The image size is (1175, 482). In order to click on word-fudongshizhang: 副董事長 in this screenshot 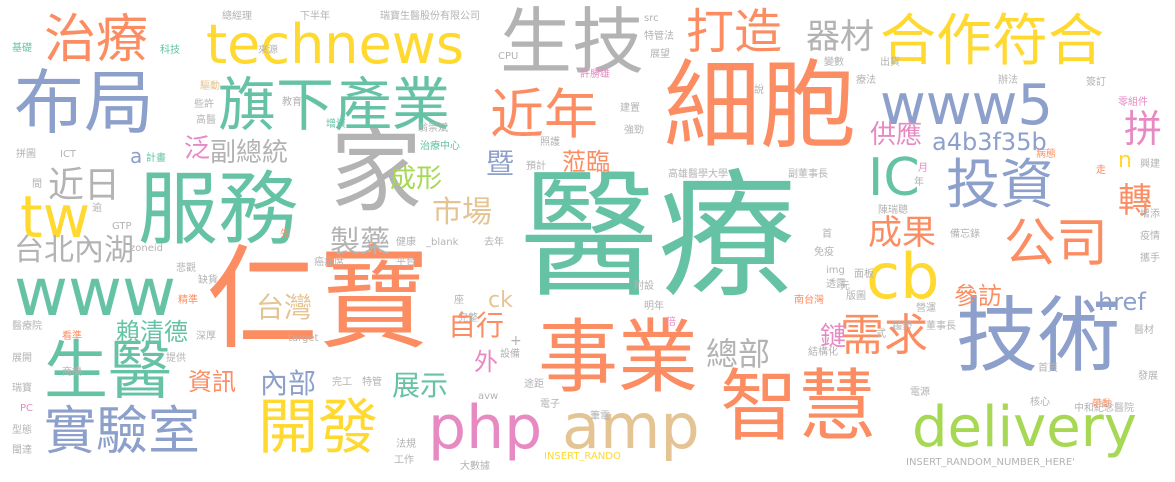, I will do `click(808, 174)`.